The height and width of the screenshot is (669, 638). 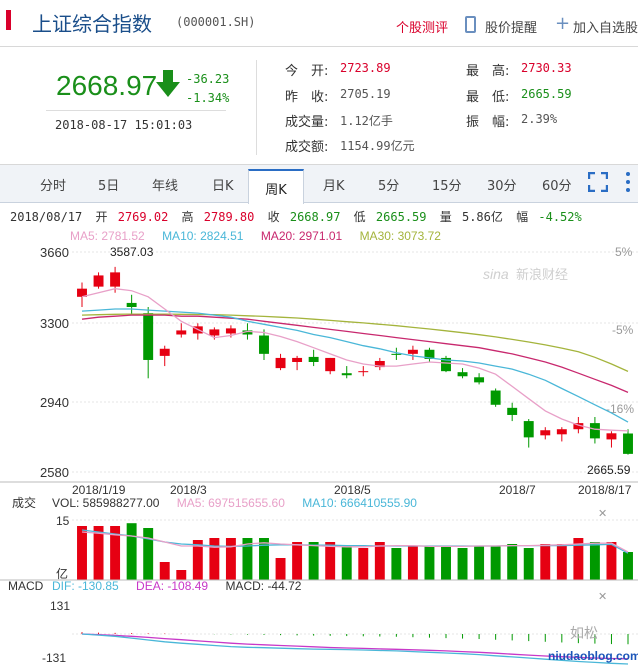 I want to click on tab-daily-k: 日K, so click(x=223, y=186).